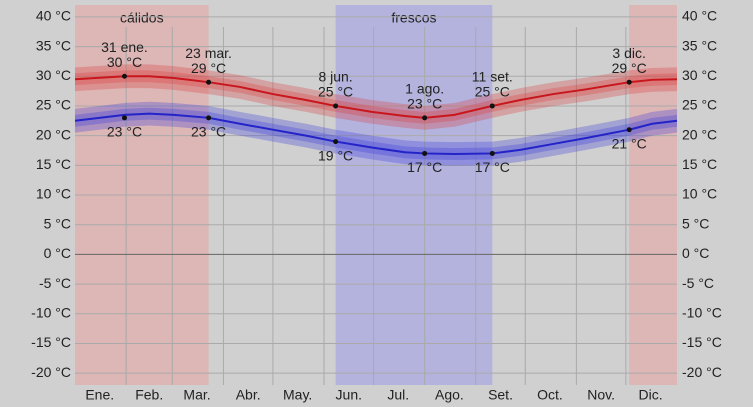 Image resolution: width=753 pixels, height=407 pixels. Describe the element at coordinates (149, 395) in the screenshot. I see `x-tick-label: Feb.` at that location.